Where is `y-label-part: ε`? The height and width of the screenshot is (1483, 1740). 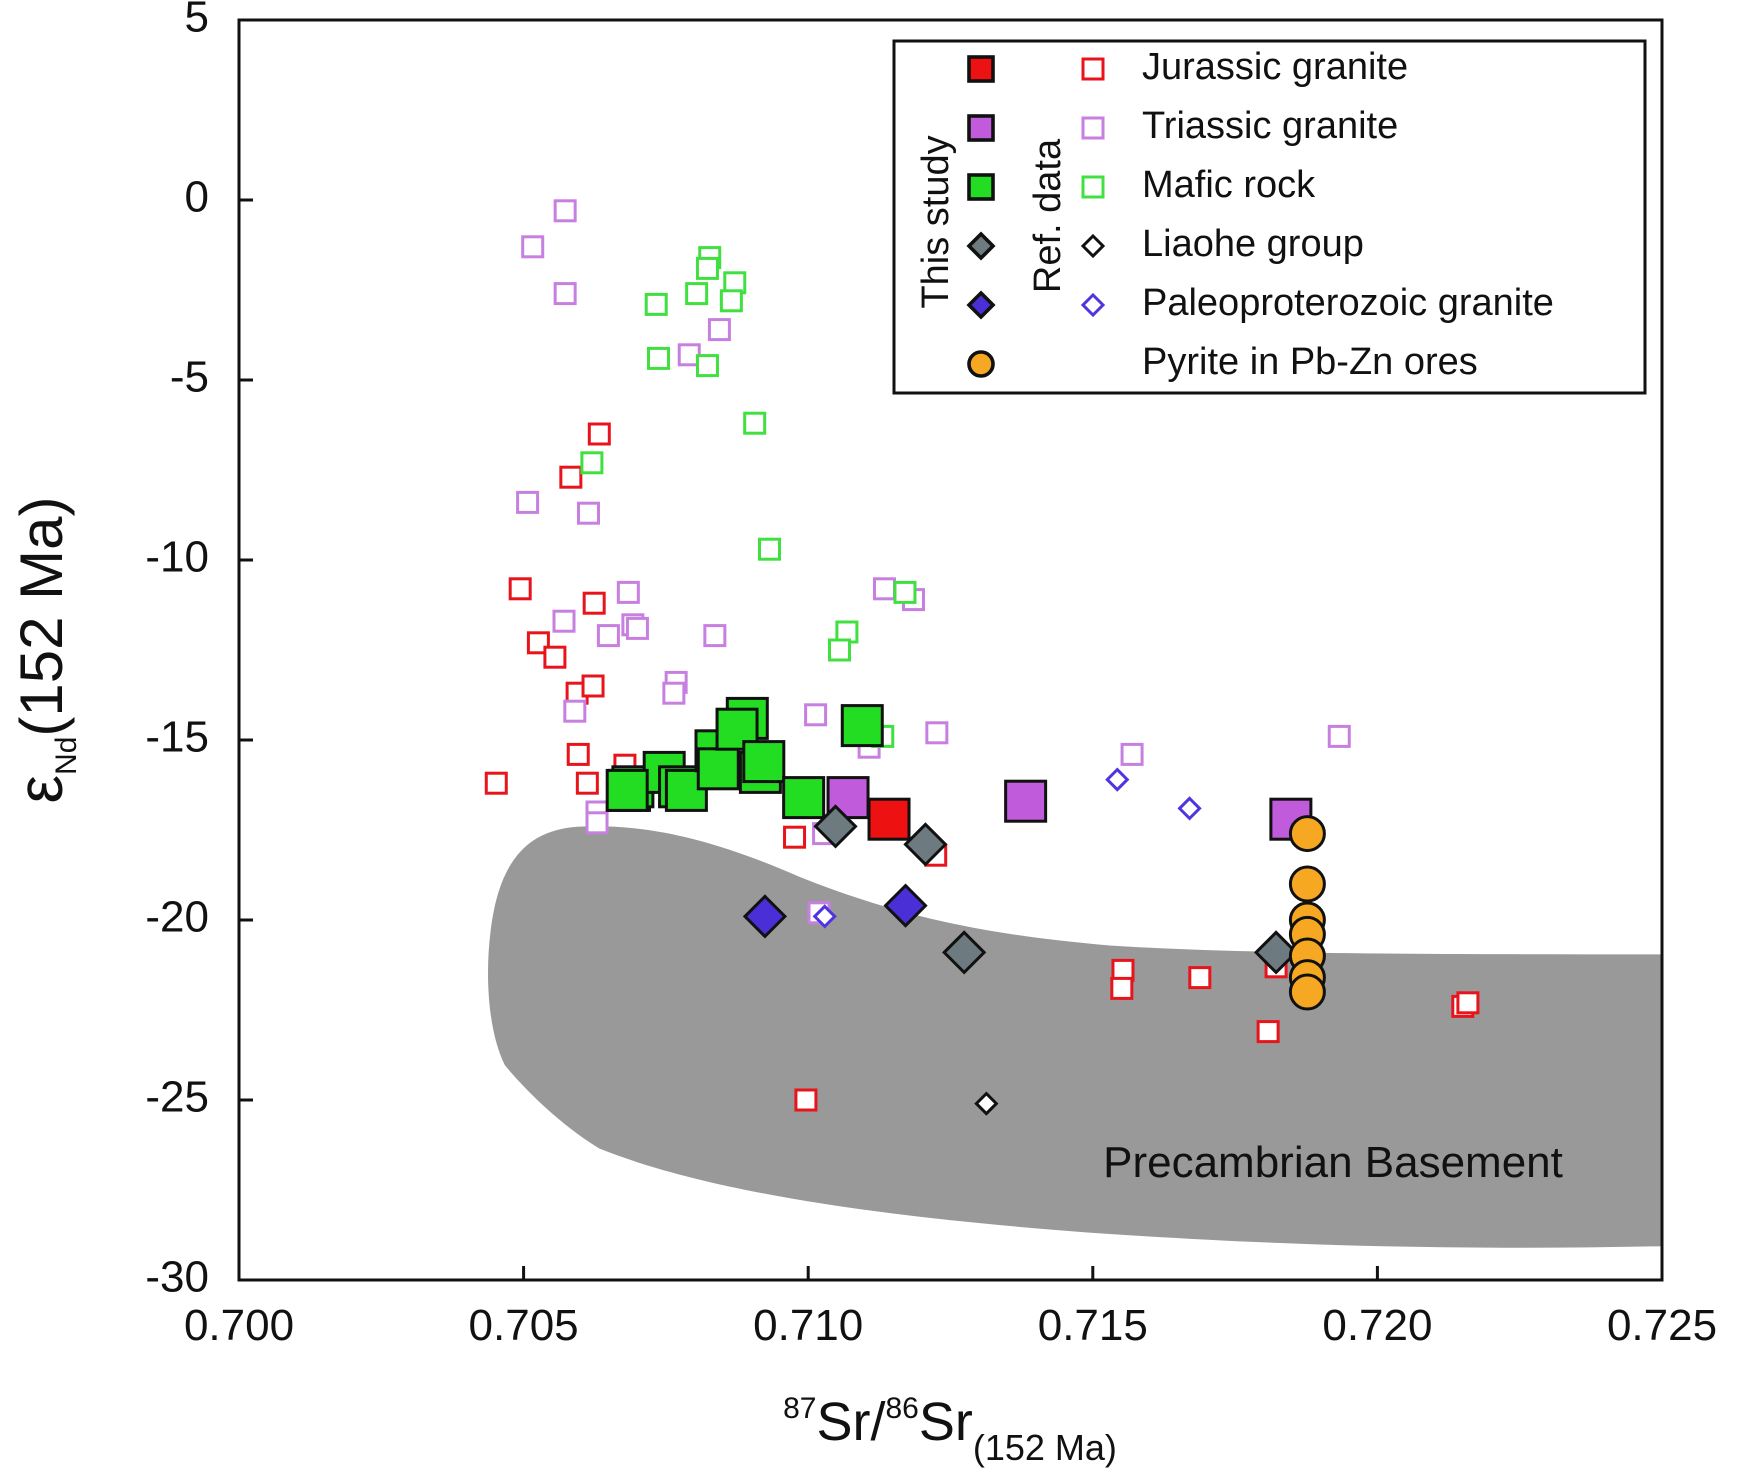 y-label-part: ε is located at coordinates (40, 789).